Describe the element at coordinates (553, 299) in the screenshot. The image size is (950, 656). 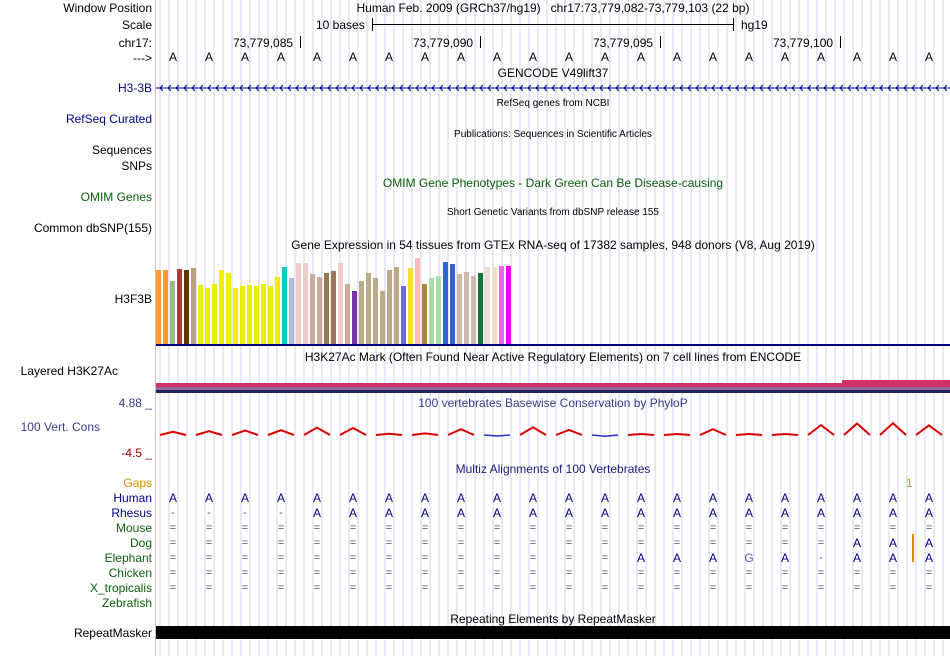
I see `gtex-bar-chart` at that location.